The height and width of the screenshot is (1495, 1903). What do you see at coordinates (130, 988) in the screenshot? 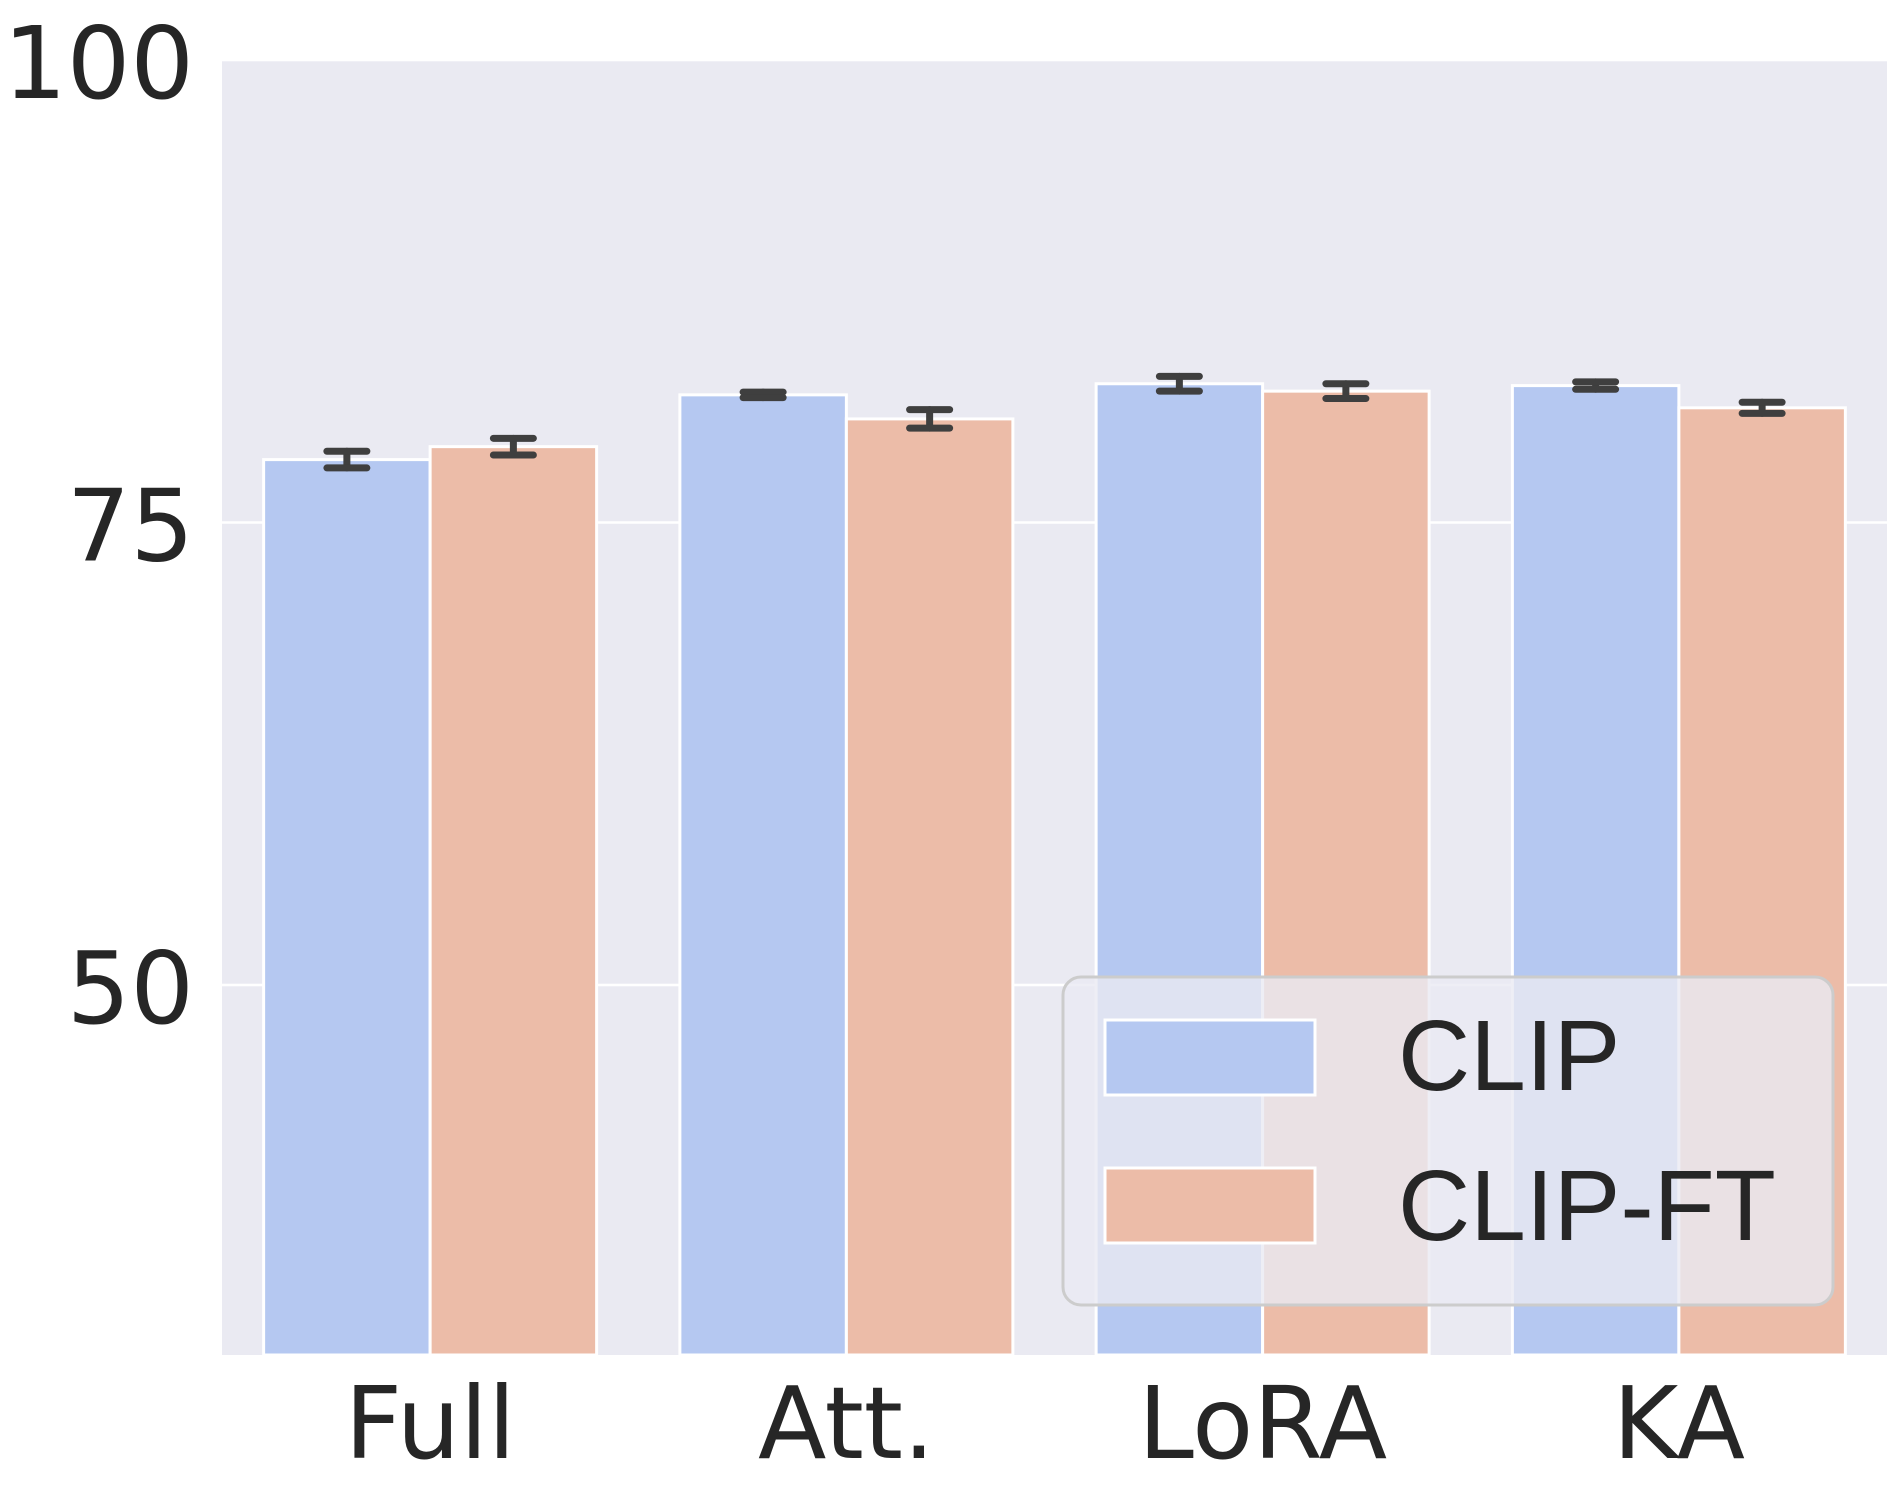
I see `y-tick-label: 50` at bounding box center [130, 988].